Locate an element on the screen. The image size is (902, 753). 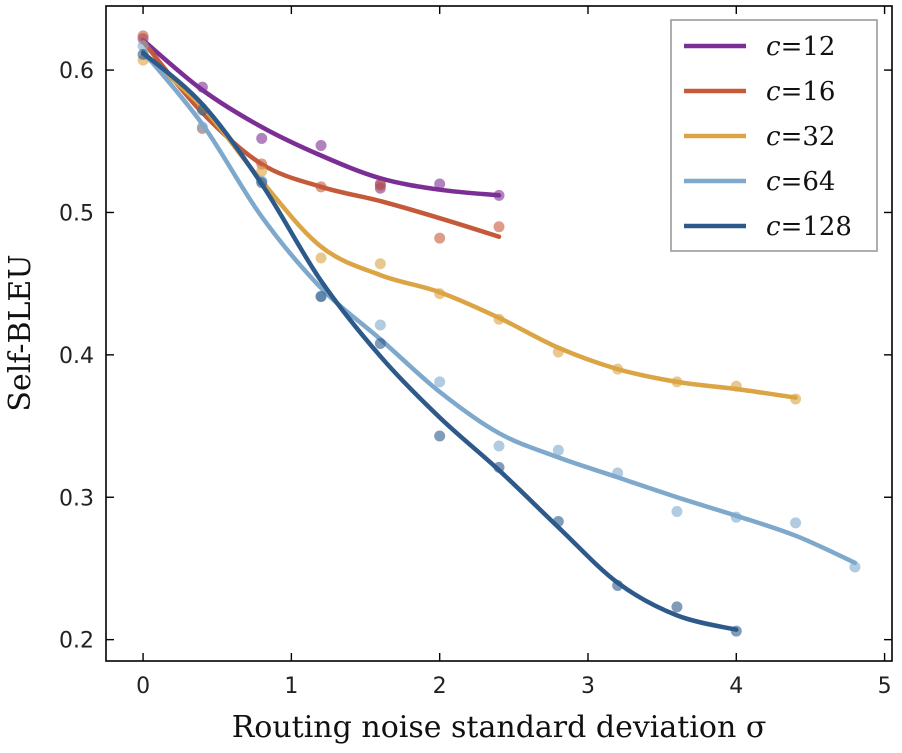
legend-entry-value: =12 is located at coordinates (808, 47).